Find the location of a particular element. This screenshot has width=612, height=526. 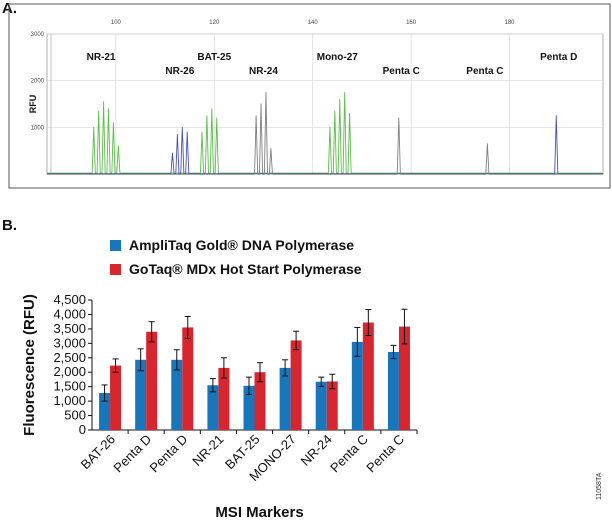

peak-label: NR-24 is located at coordinates (263, 71).